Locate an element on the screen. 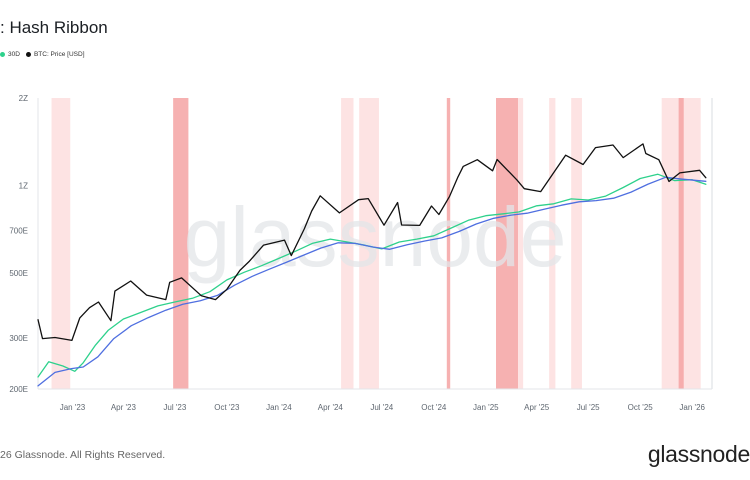 This screenshot has width=750, height=480. legend-label-btc-price: BTC: Price [USD] is located at coordinates (59, 54).